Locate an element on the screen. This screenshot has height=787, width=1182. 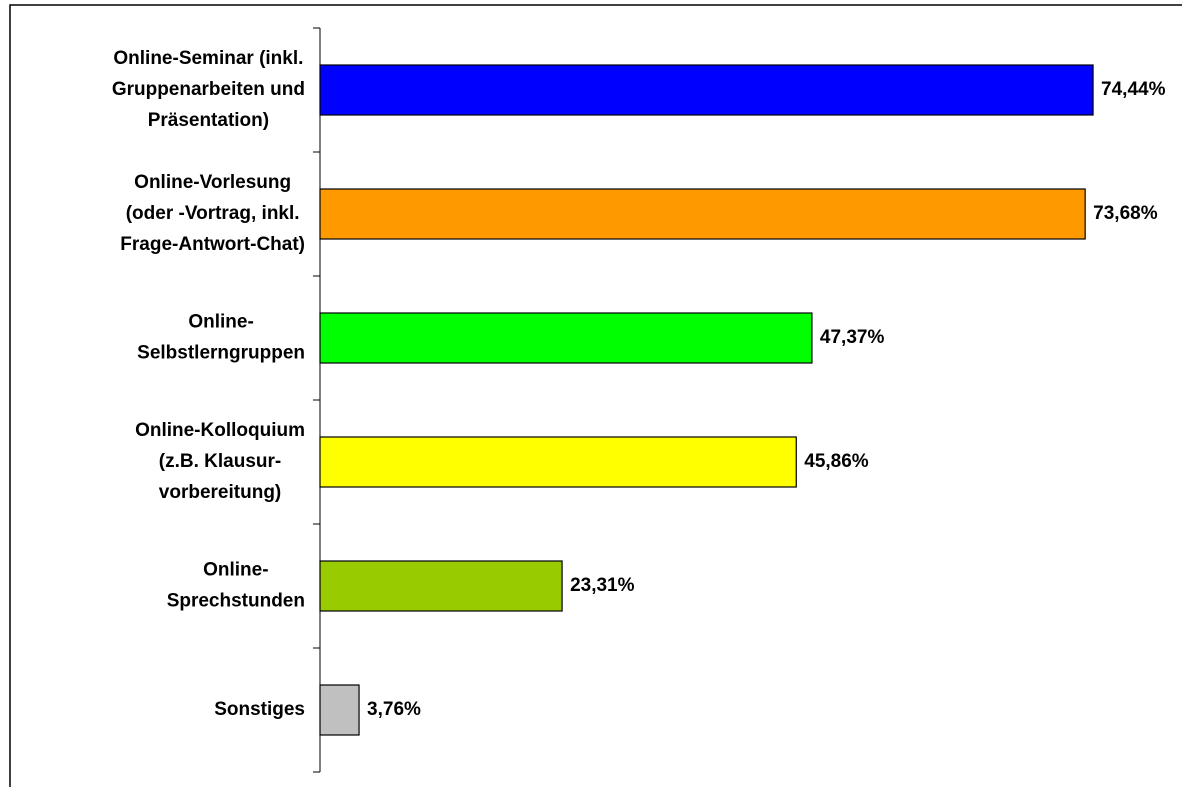
category-label: Selbstlerngruppen is located at coordinates (221, 353).